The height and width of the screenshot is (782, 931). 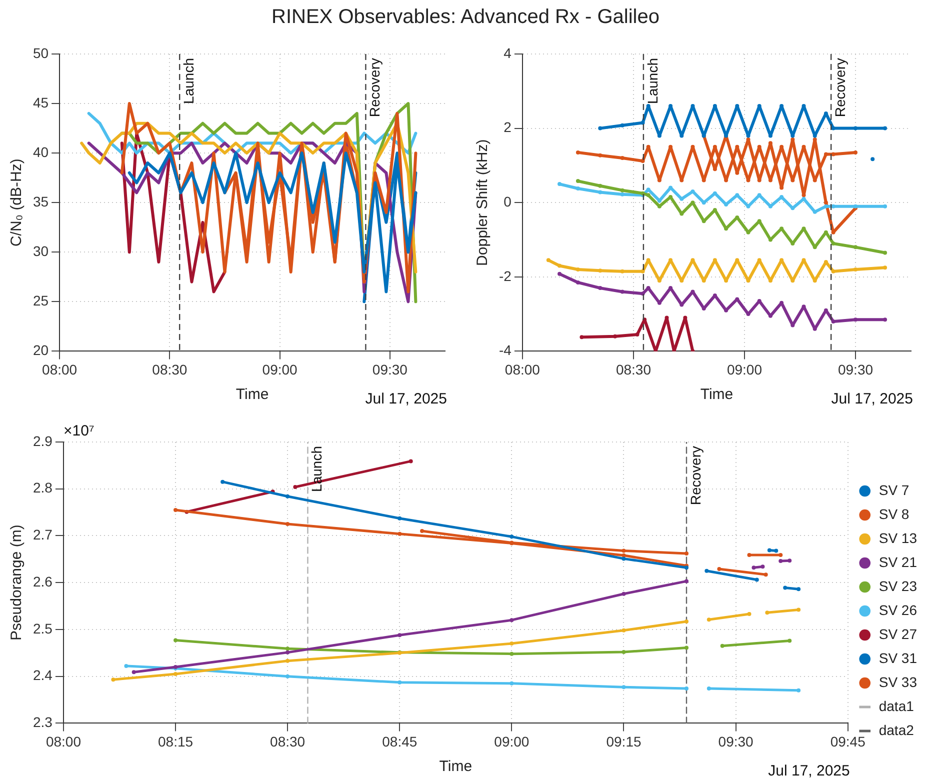 I want to click on y-tick-label: -2, so click(x=505, y=276).